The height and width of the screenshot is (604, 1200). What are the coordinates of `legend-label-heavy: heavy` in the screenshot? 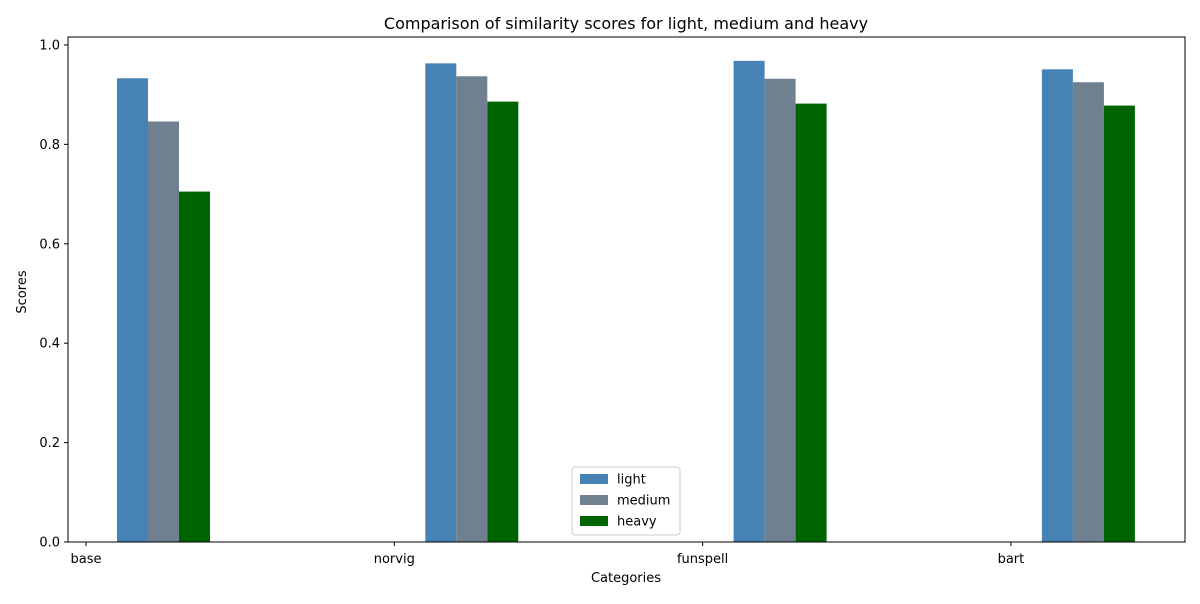 It's located at (637, 522).